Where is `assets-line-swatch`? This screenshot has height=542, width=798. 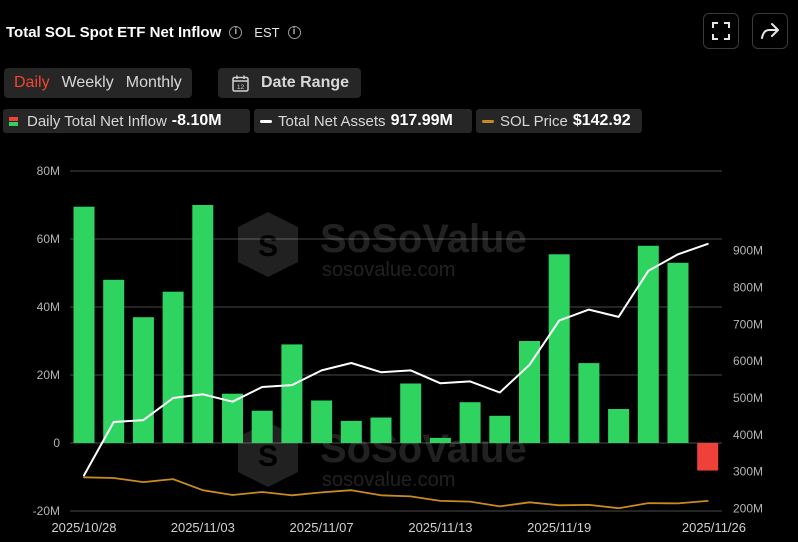 assets-line-swatch is located at coordinates (266, 121).